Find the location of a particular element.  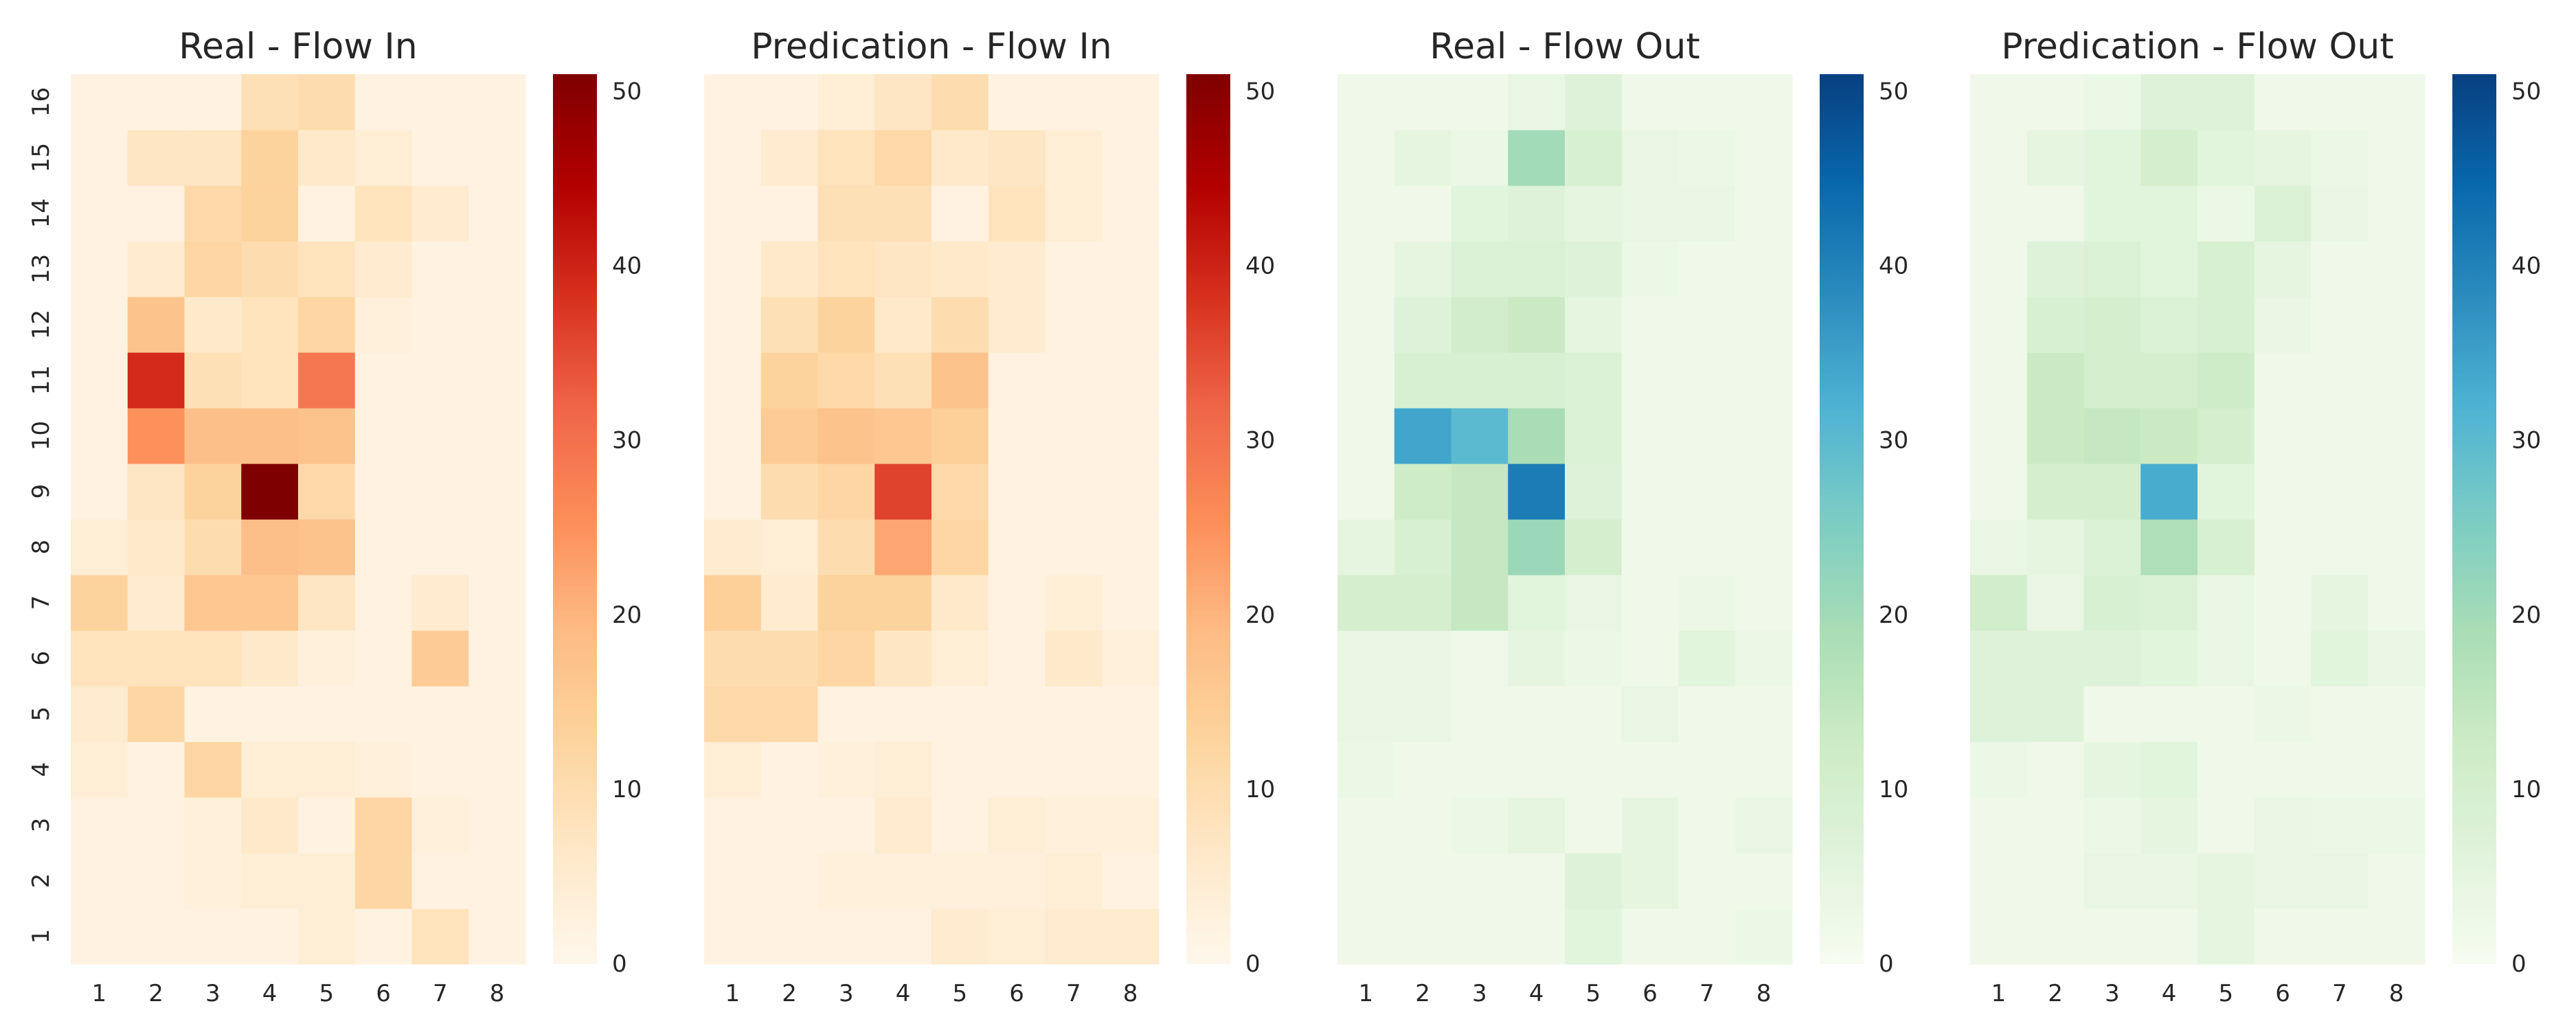

x-tick-label: 5 is located at coordinates (960, 993).